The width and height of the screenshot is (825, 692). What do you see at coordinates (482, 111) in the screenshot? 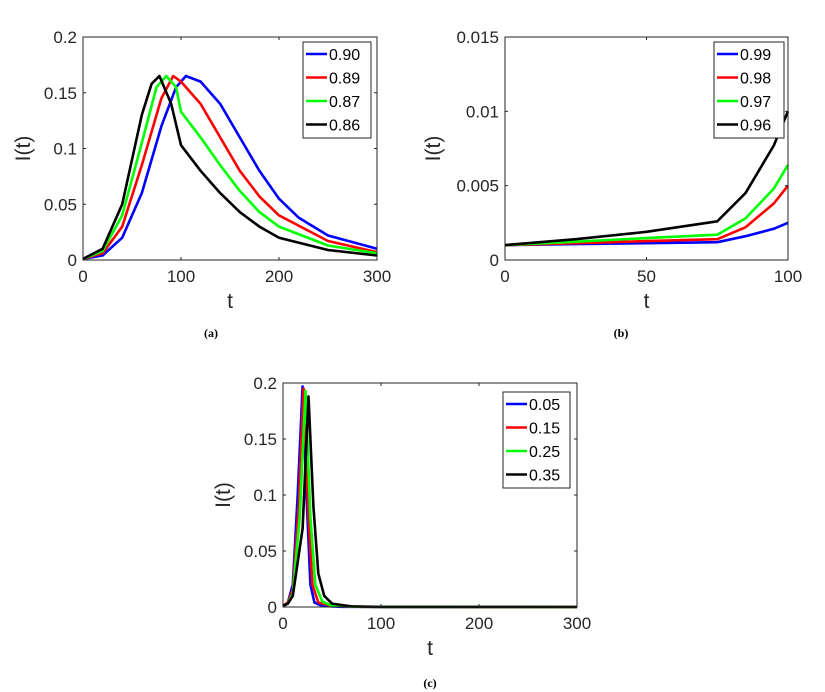
I see `y-tick-label: 0.01` at bounding box center [482, 111].